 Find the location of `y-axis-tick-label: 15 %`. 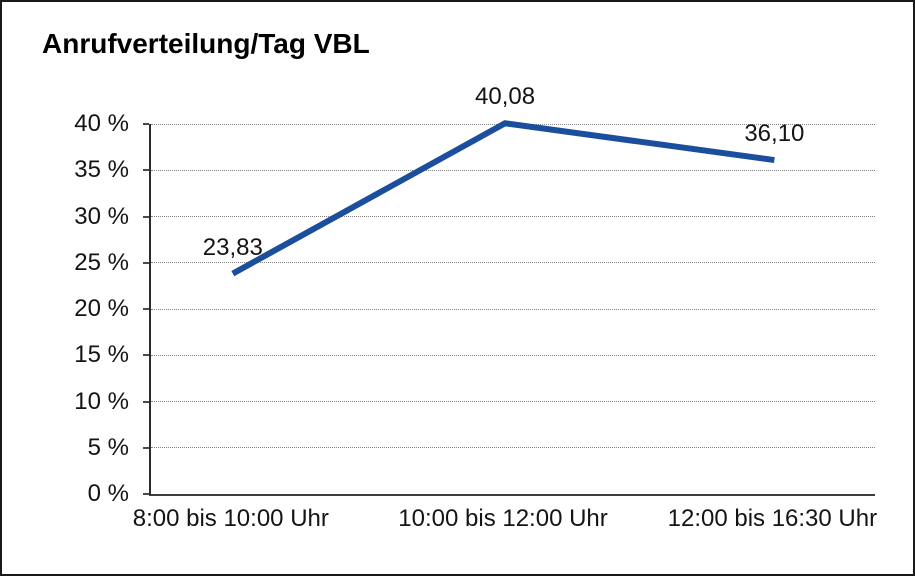

y-axis-tick-label: 15 % is located at coordinates (101, 355).